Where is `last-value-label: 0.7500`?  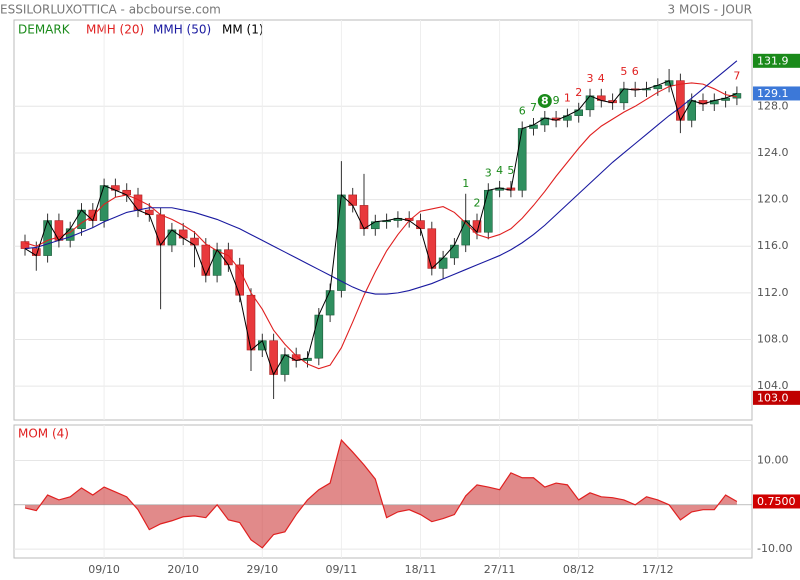
last-value-label: 0.7500 is located at coordinates (776, 501).